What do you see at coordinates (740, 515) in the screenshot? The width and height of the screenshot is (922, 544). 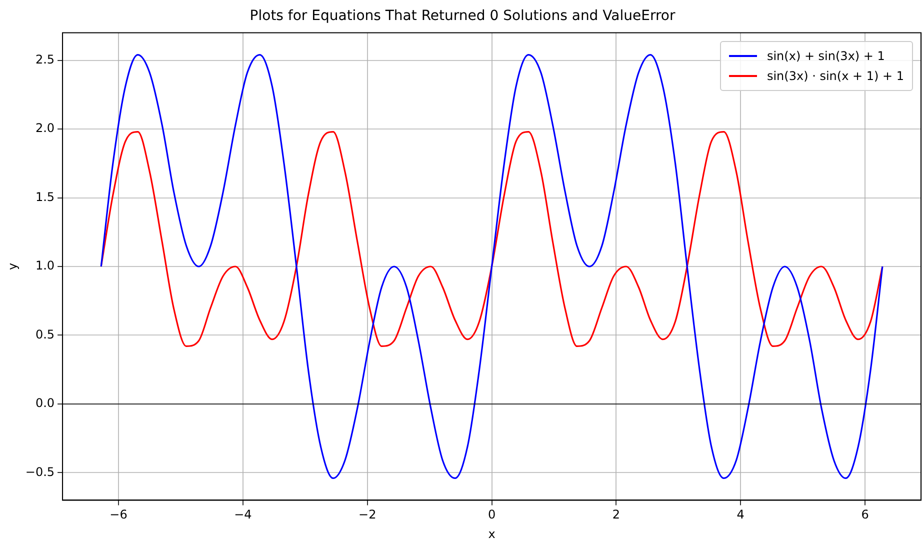 I see `x-tick-label: 4` at bounding box center [740, 515].